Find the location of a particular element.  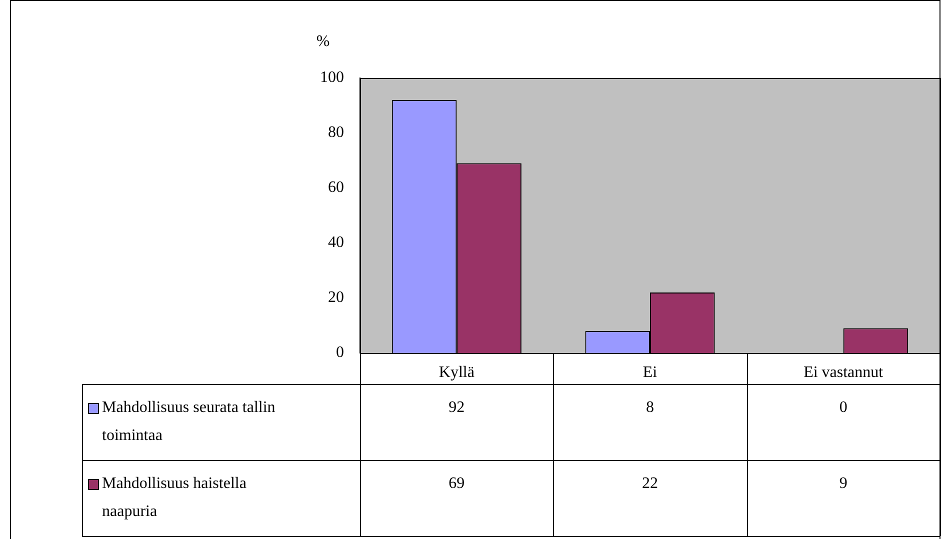

y-tick-label: 40 is located at coordinates (336, 243).